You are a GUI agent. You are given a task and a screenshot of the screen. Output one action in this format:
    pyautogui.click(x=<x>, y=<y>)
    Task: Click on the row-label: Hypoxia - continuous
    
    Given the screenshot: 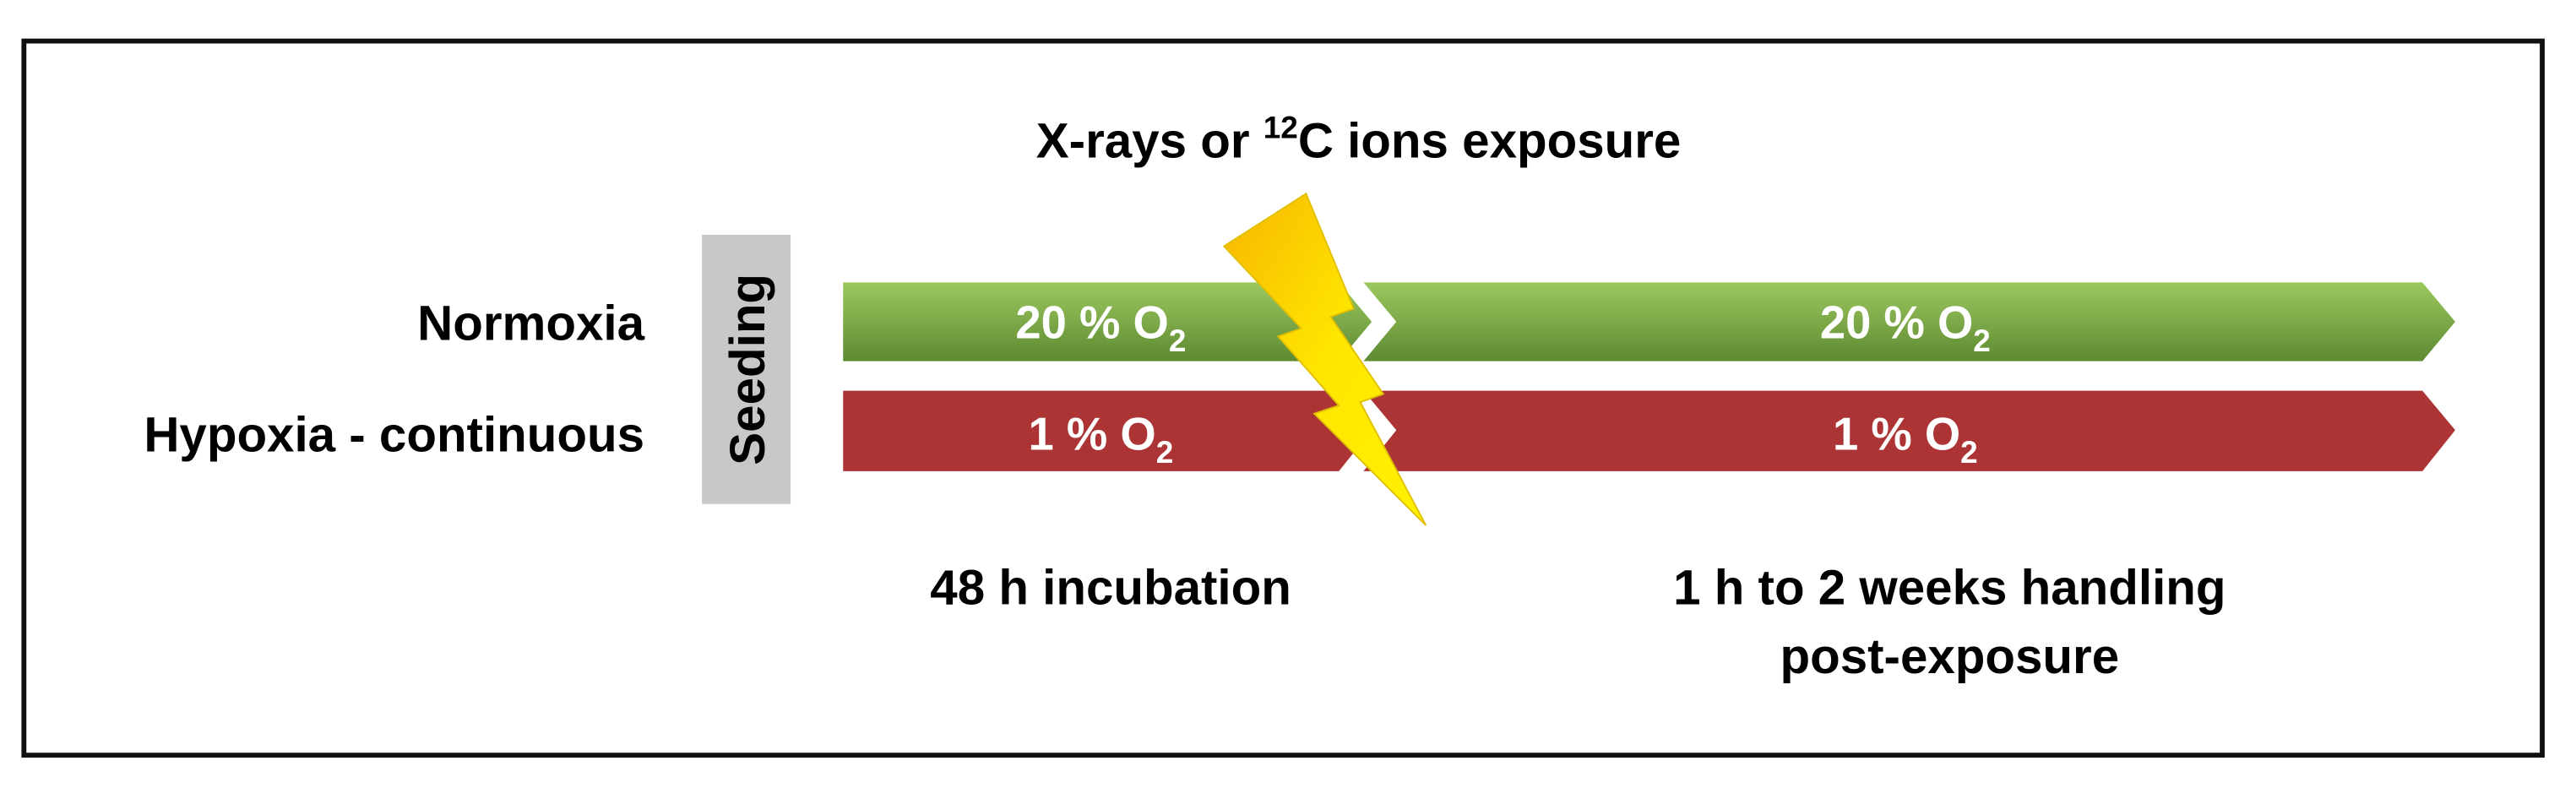 What is the action you would take?
    pyautogui.click(x=394, y=435)
    